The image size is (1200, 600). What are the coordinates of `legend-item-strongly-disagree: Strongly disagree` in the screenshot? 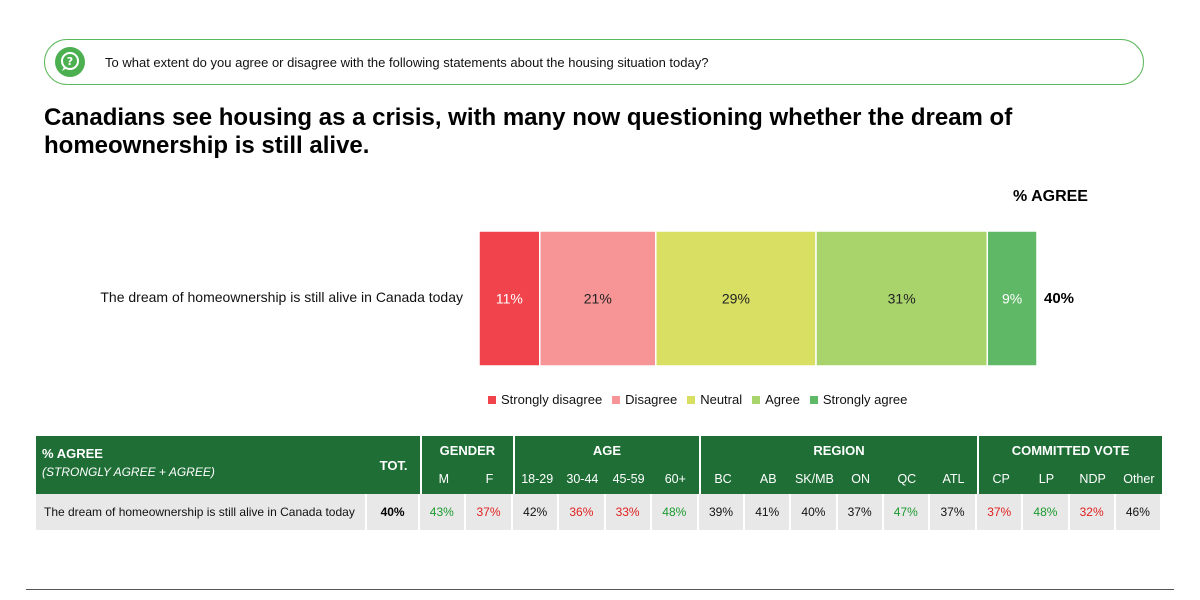 It's located at (545, 399).